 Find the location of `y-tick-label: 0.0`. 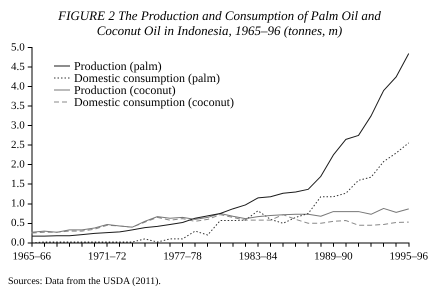

y-tick-label: 0.0 is located at coordinates (18, 242).